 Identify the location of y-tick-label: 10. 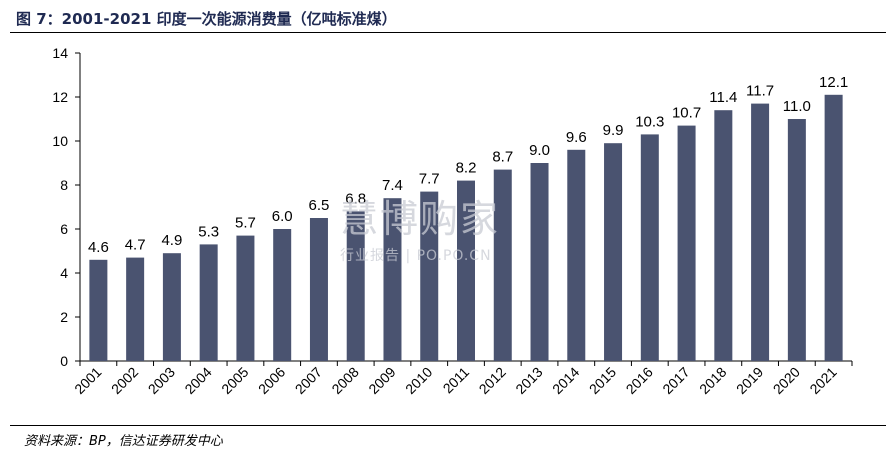
(60, 141).